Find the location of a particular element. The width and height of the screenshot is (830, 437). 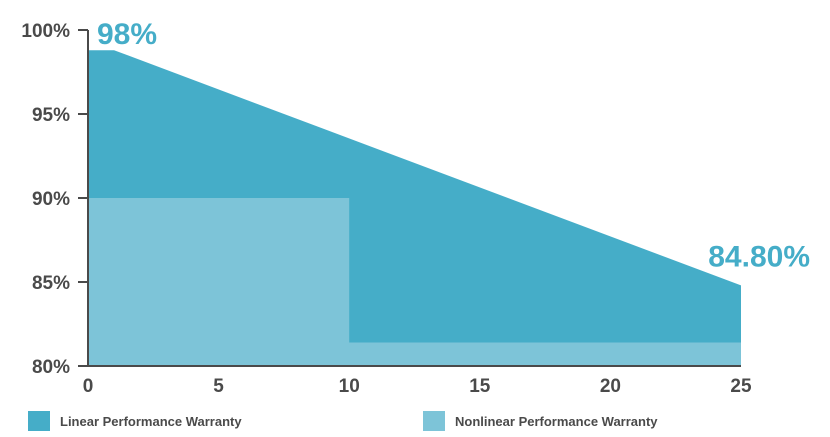

legend-swatch-linear is located at coordinates (39, 421).